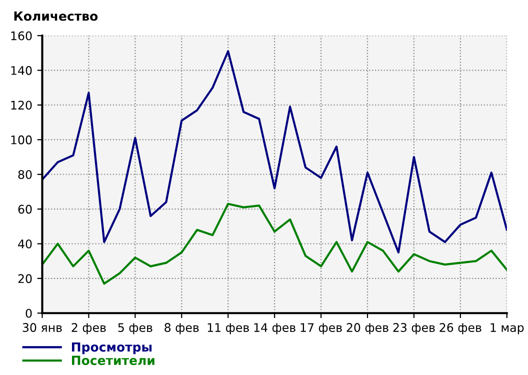 The height and width of the screenshot is (375, 528). What do you see at coordinates (21, 105) in the screenshot?
I see `y-tick-label: 120` at bounding box center [21, 105].